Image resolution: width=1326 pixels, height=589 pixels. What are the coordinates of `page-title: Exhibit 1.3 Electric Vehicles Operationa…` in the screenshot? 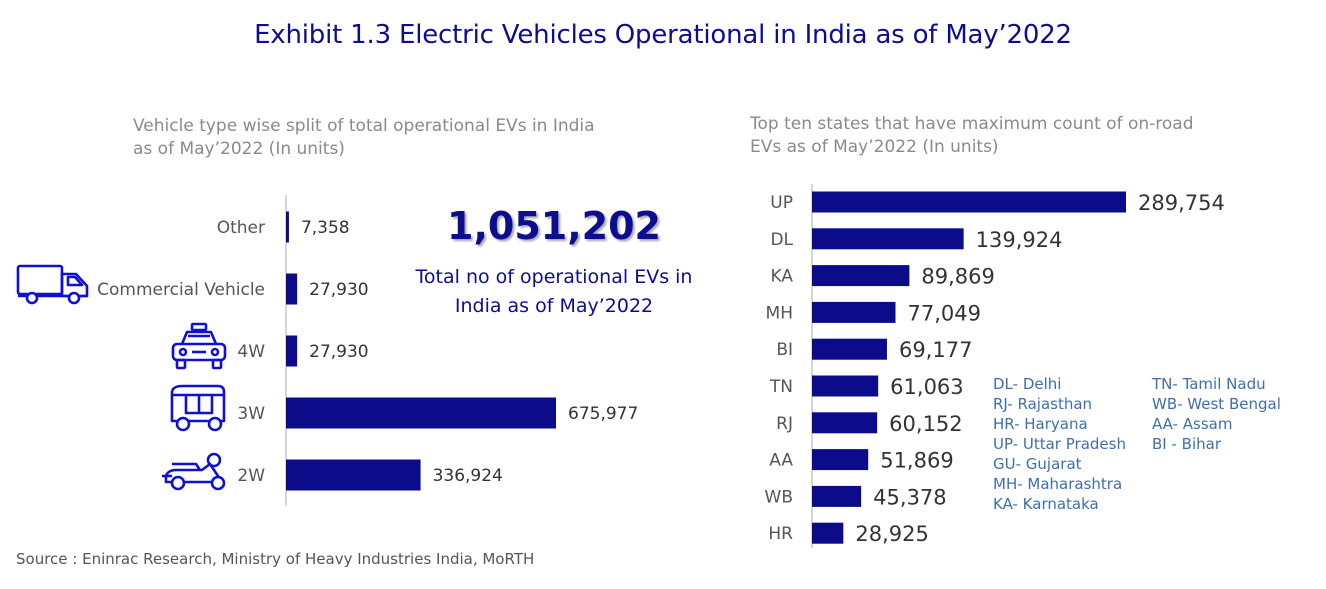 It's located at (663, 35).